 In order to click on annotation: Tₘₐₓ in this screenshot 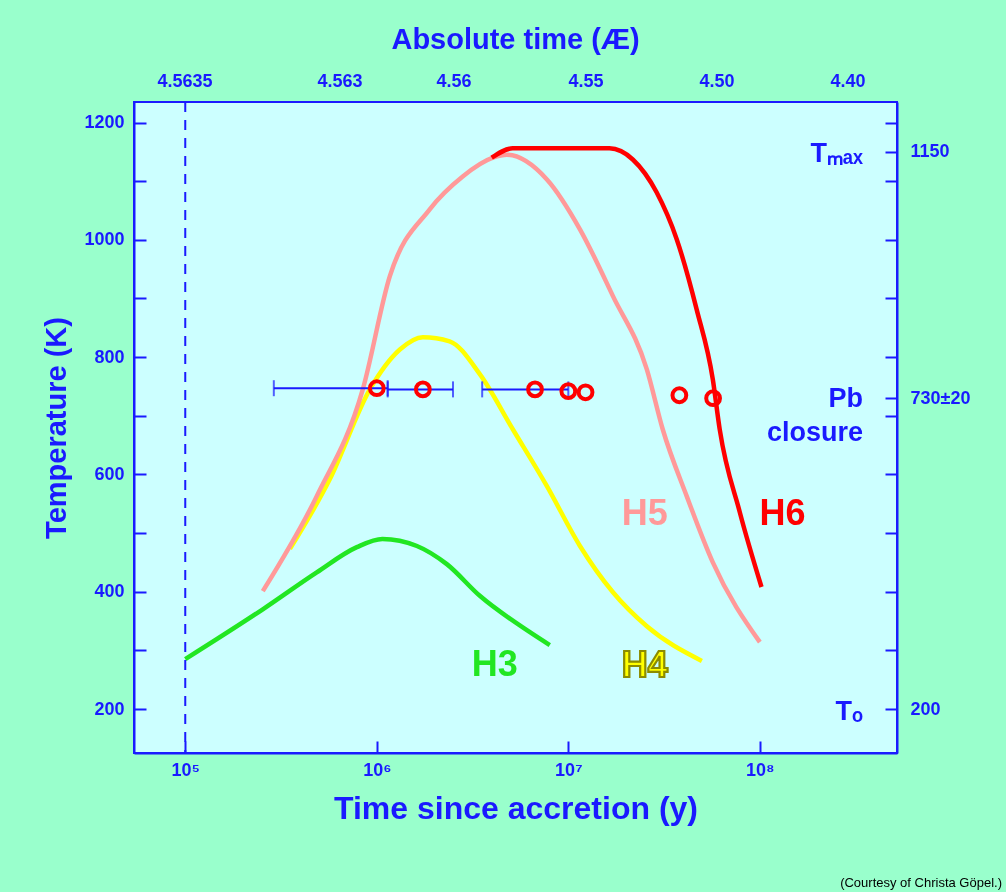, I will do `click(837, 153)`.